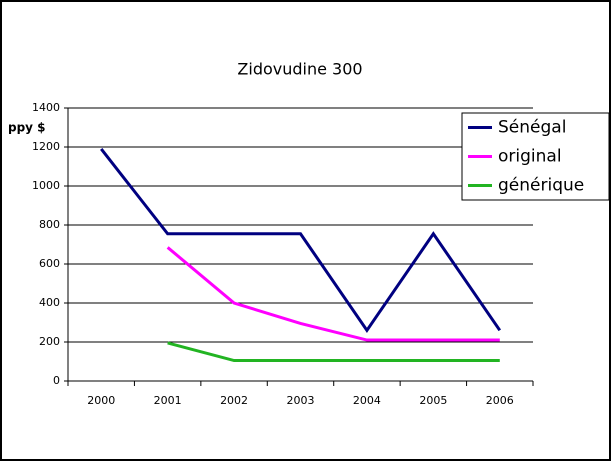 The width and height of the screenshot is (611, 461). I want to click on y-axis-label: ppy $, so click(27, 128).